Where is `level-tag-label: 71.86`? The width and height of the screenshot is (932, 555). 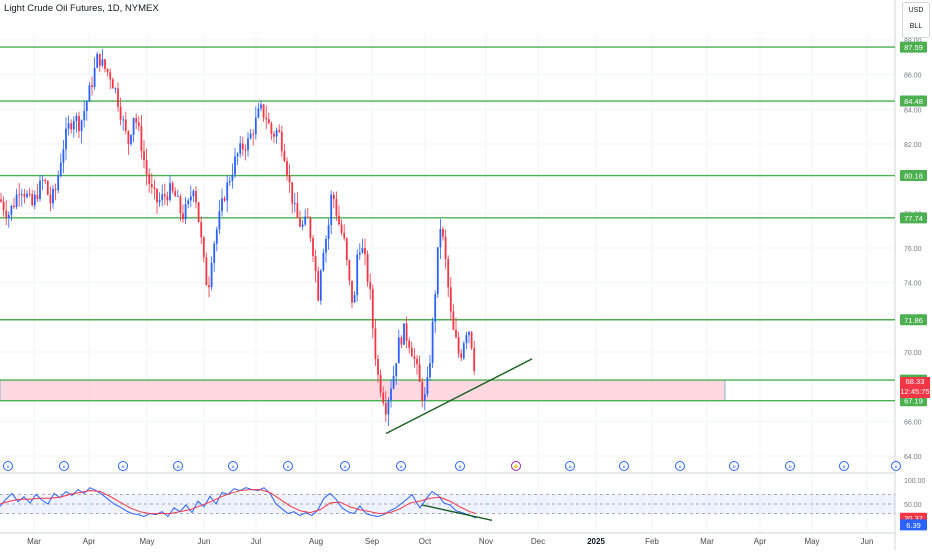 level-tag-label: 71.86 is located at coordinates (913, 320).